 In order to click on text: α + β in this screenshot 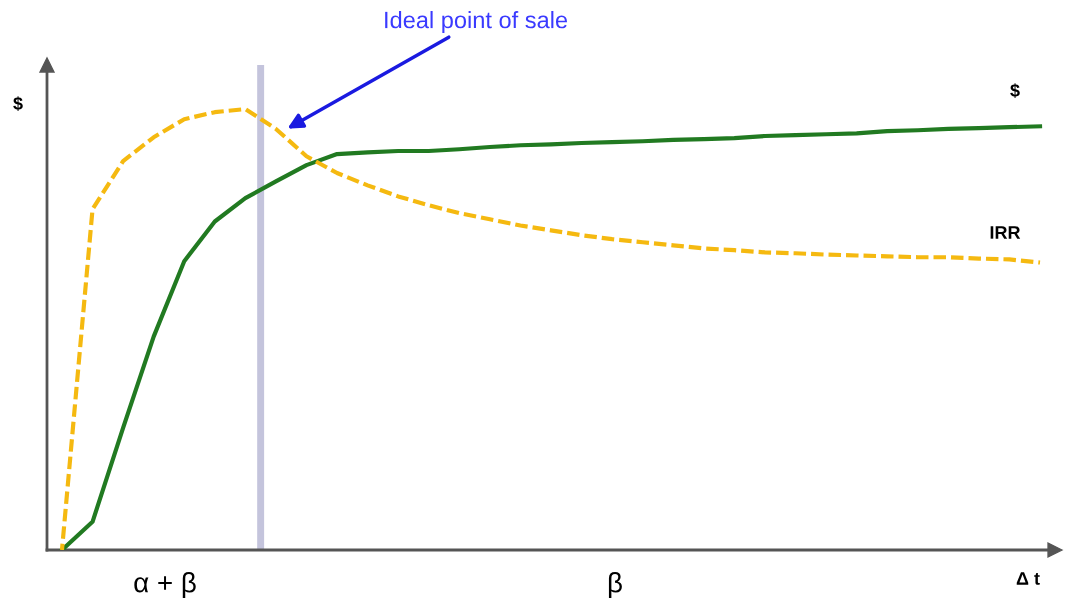, I will do `click(165, 585)`.